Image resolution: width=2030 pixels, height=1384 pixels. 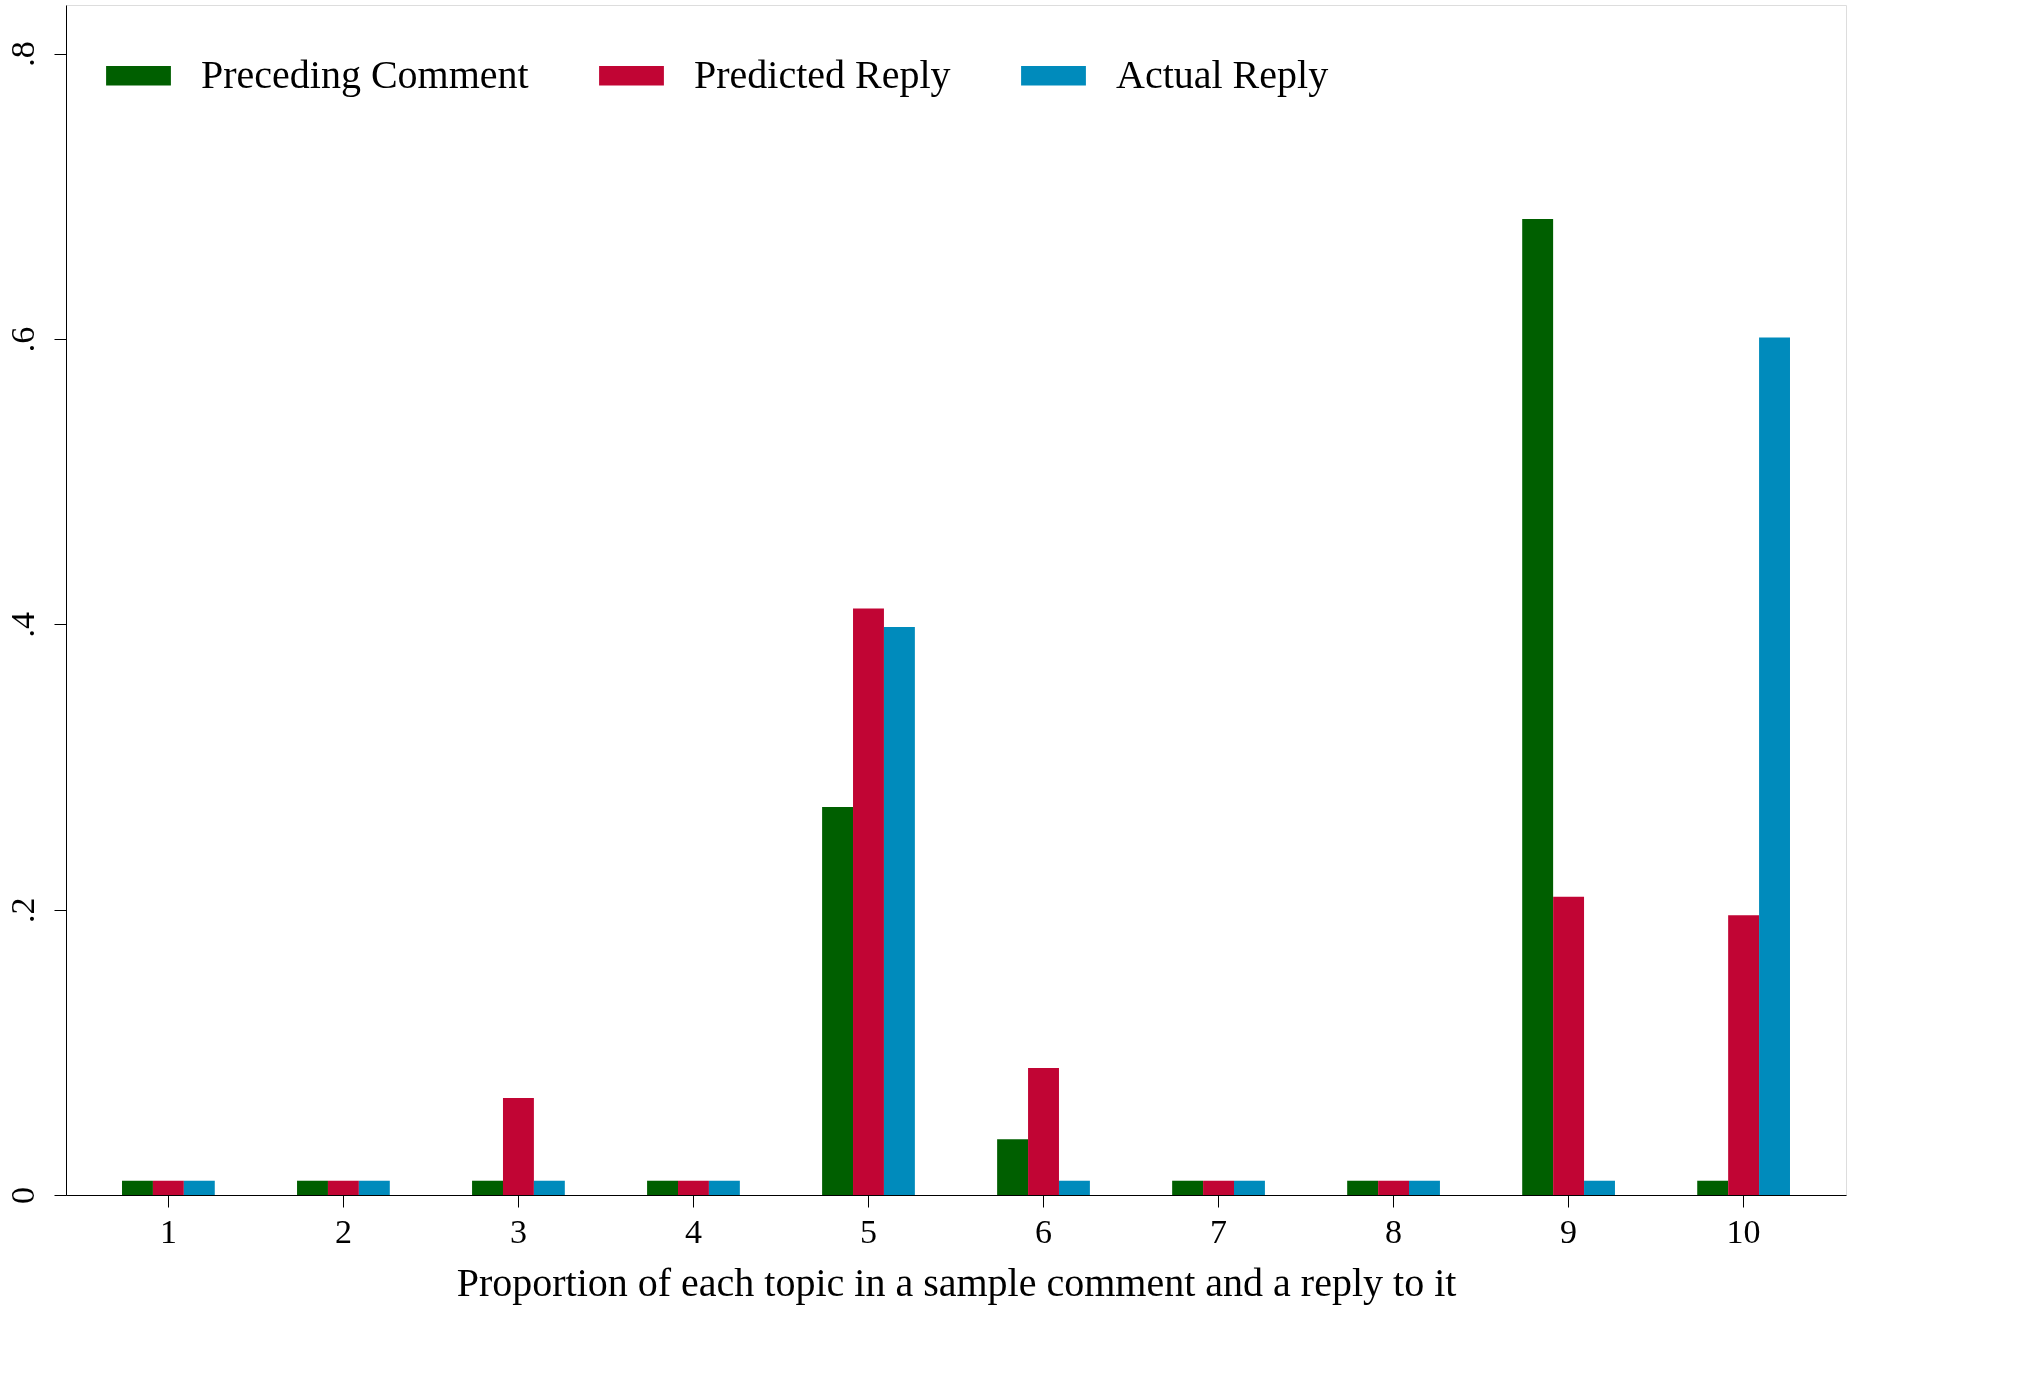 What do you see at coordinates (365, 74) in the screenshot?
I see `legend-label: Preceding Comment` at bounding box center [365, 74].